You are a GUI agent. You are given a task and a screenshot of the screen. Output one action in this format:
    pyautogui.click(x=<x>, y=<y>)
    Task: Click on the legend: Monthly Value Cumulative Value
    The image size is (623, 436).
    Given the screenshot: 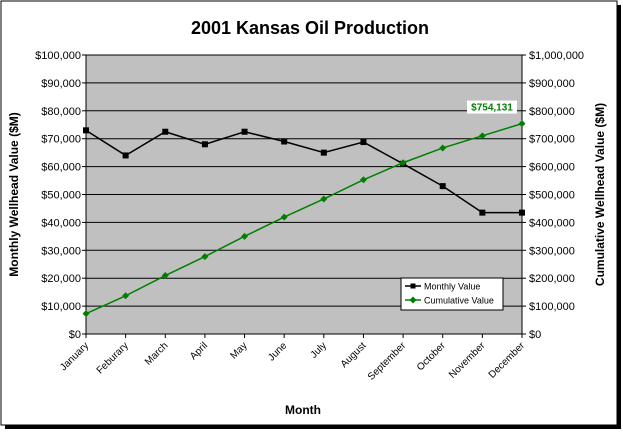 What is the action you would take?
    pyautogui.click(x=452, y=294)
    